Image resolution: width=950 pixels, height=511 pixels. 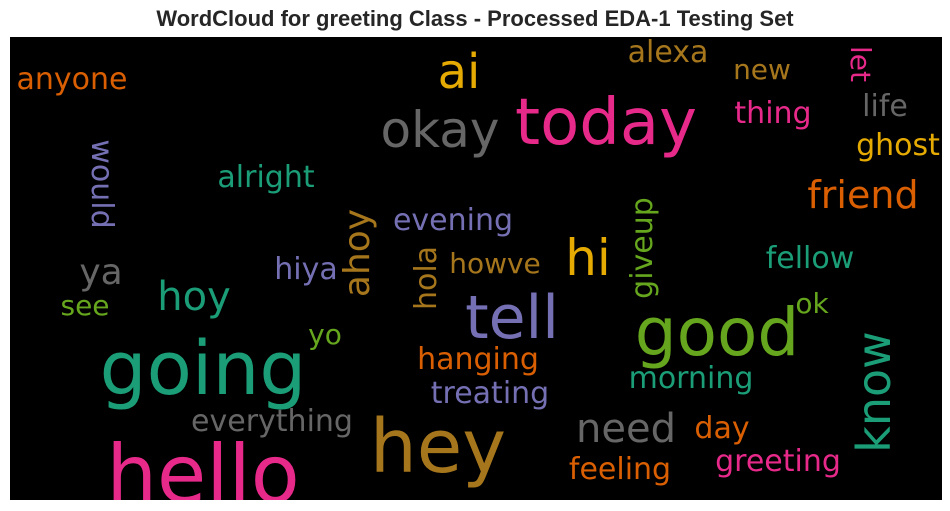 What do you see at coordinates (810, 258) in the screenshot?
I see `word-fellow: fellow` at bounding box center [810, 258].